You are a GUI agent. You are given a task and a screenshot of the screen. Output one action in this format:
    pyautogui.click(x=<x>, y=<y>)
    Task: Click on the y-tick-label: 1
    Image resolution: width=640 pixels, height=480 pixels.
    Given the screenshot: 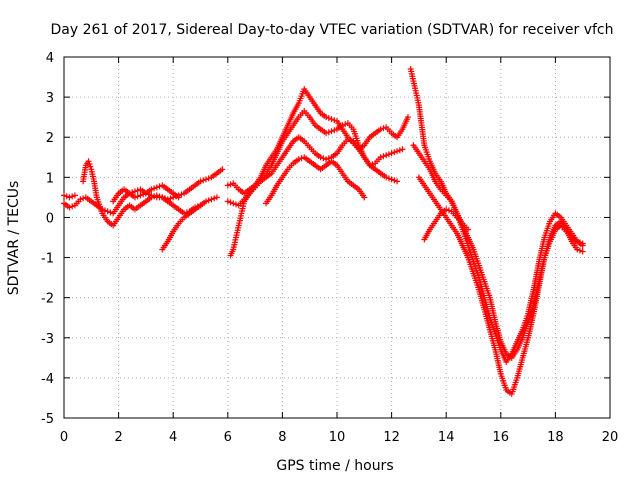 What is the action you would take?
    pyautogui.click(x=50, y=178)
    